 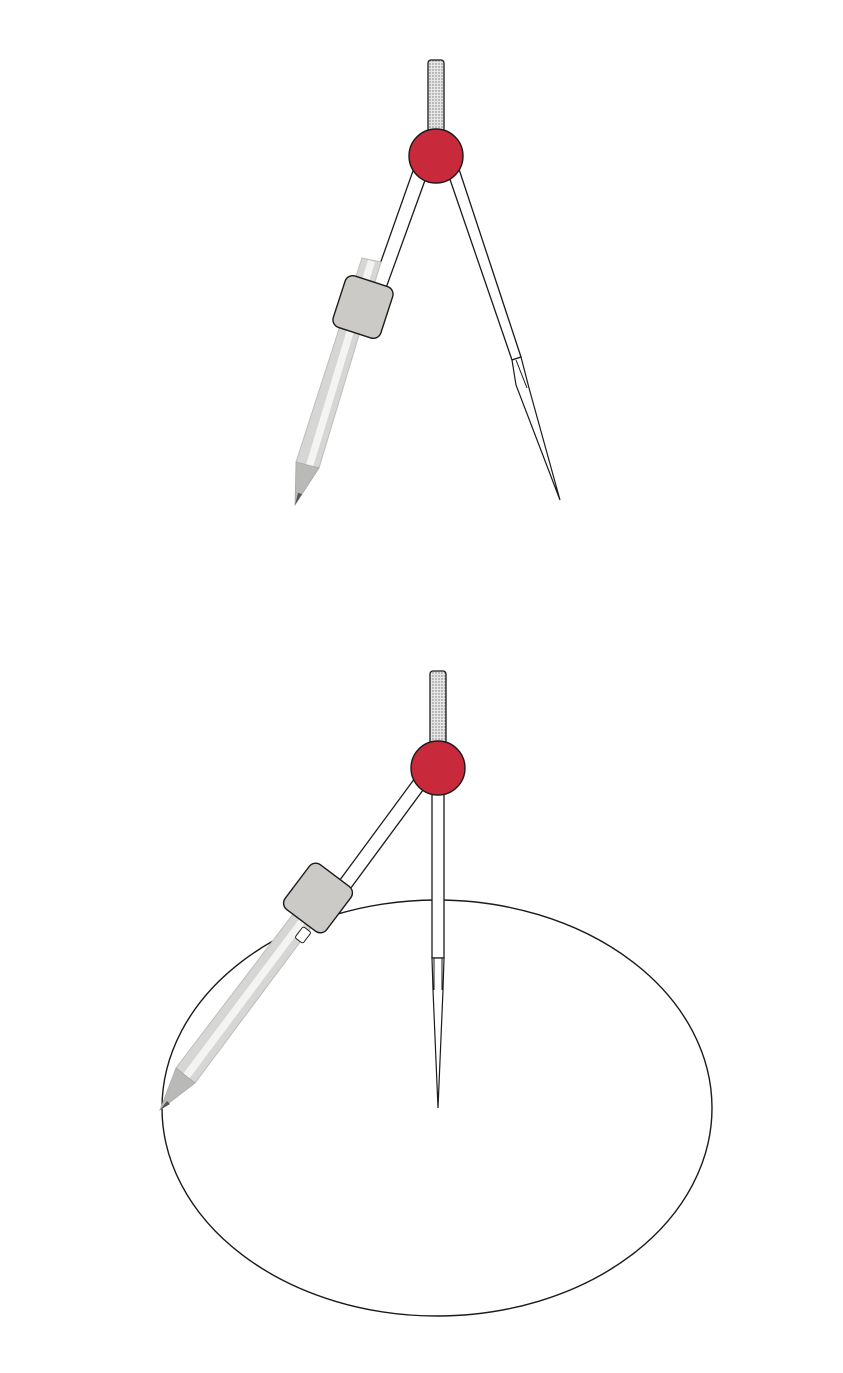 I want to click on needle-point-icon, so click(x=536, y=428).